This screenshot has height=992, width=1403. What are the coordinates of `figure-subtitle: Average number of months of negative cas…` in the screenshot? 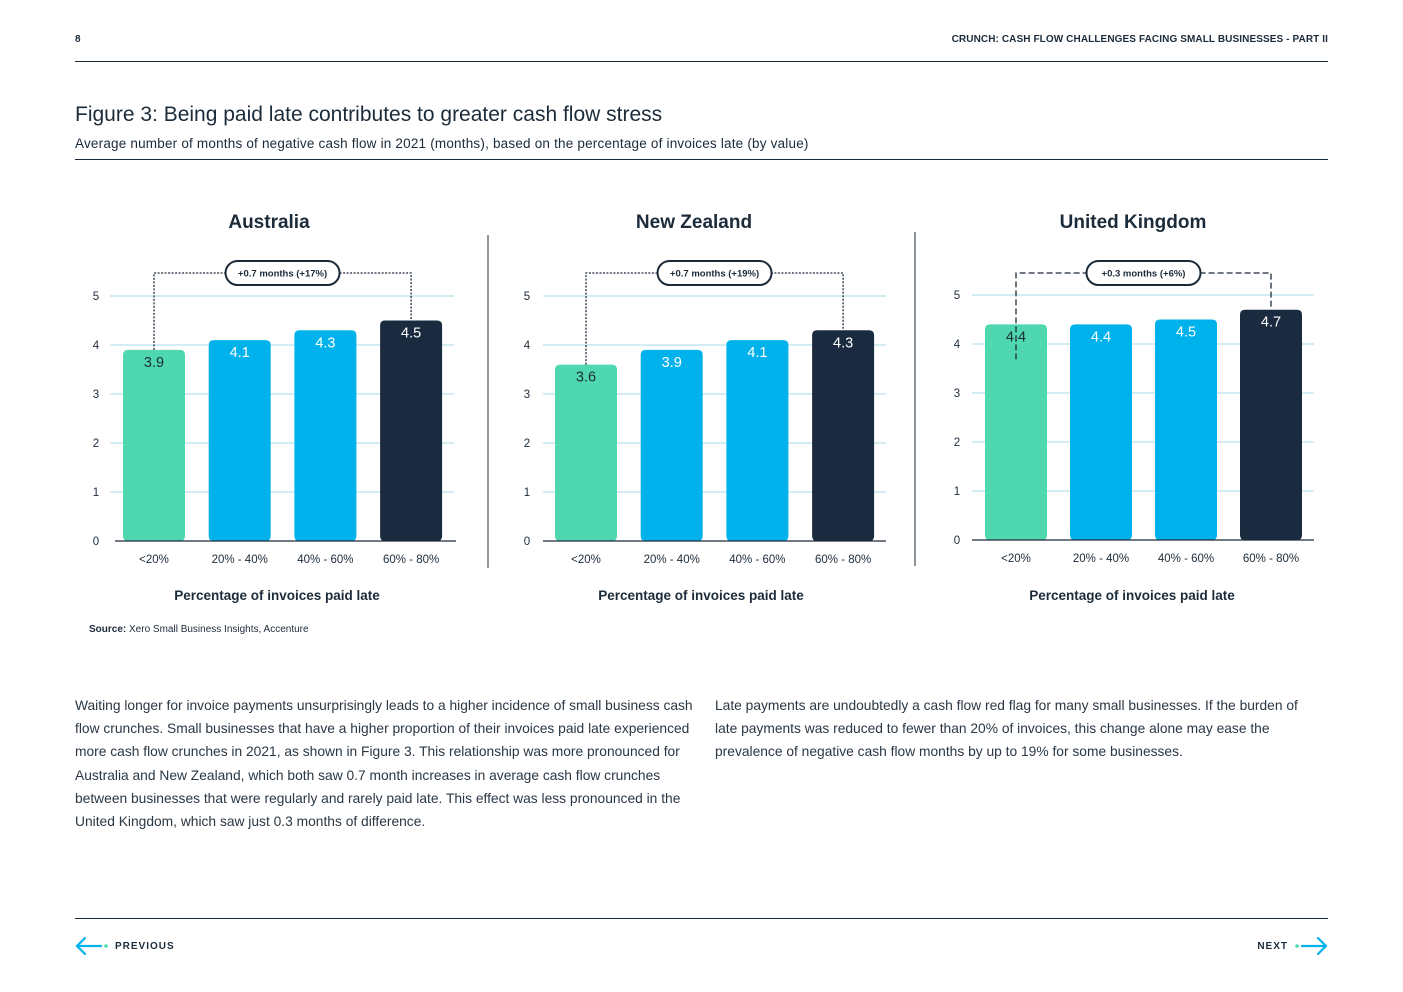 It's located at (442, 143).